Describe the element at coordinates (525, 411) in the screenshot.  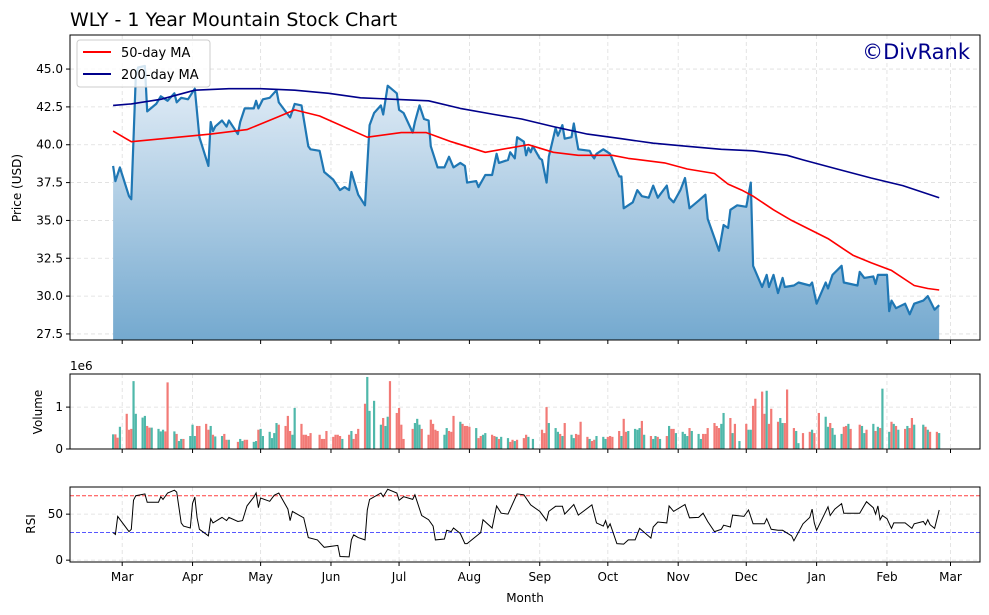
I see `axes-frame` at that location.